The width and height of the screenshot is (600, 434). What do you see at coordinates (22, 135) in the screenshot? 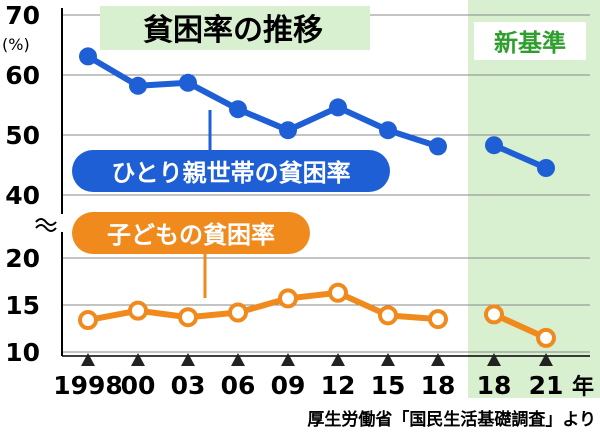
I see `y-tick-label-upper-50: 50` at bounding box center [22, 135].